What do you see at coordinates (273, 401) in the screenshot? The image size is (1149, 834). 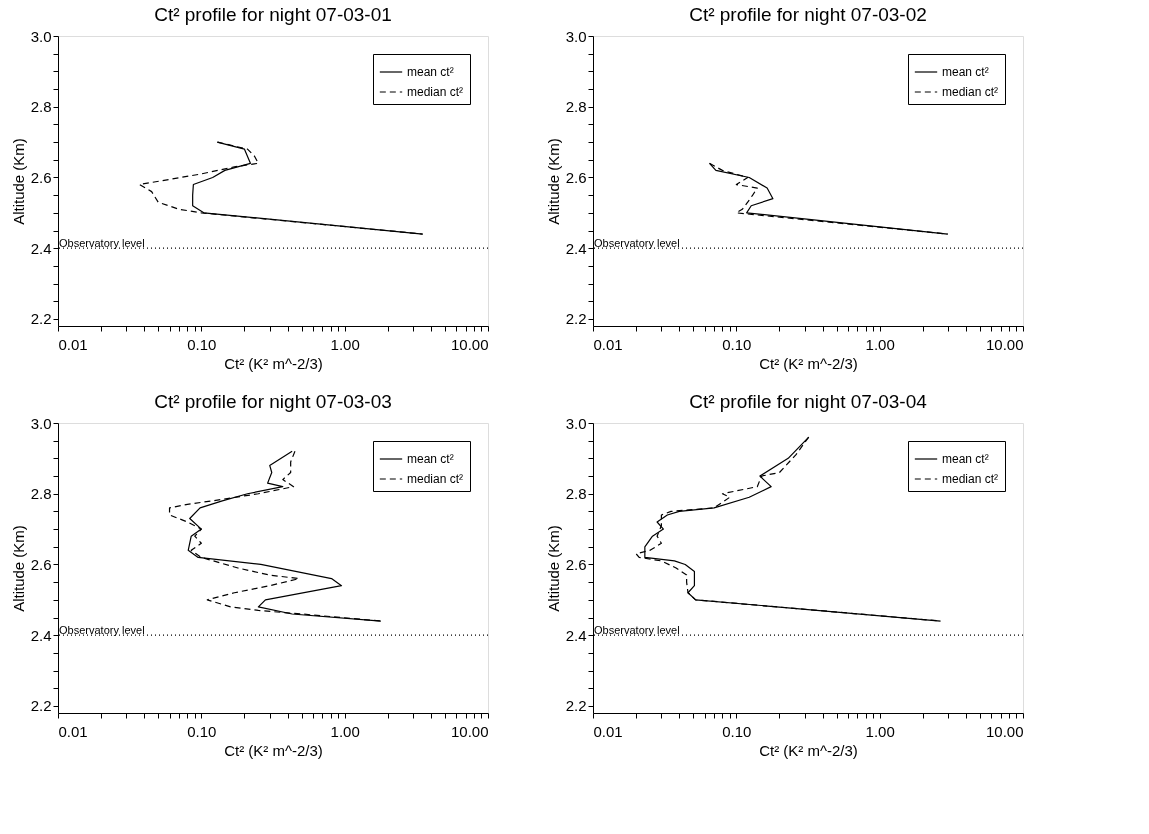 I see `chart-title: Ct² profile for night 07-03-03` at bounding box center [273, 401].